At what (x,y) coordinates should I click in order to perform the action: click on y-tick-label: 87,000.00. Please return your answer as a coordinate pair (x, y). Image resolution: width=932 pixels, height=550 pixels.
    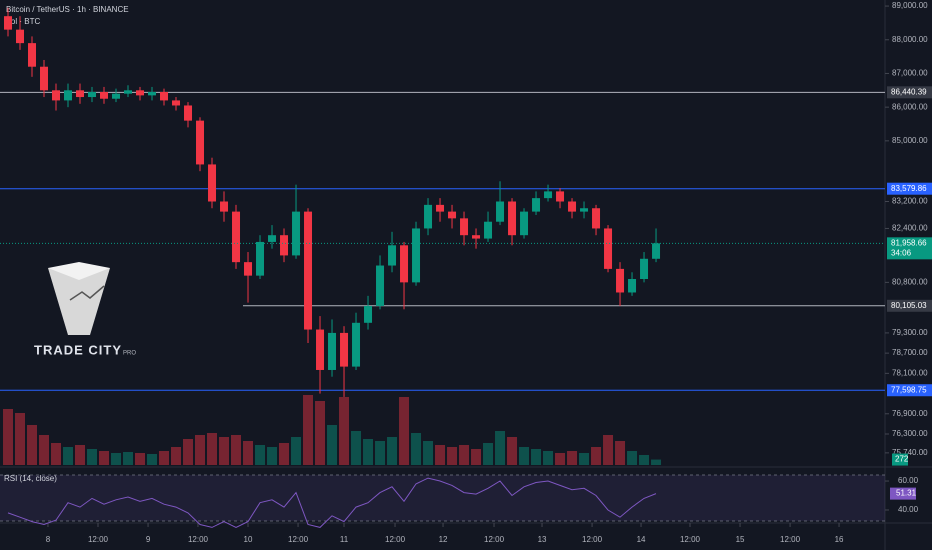
    Looking at the image, I should click on (910, 73).